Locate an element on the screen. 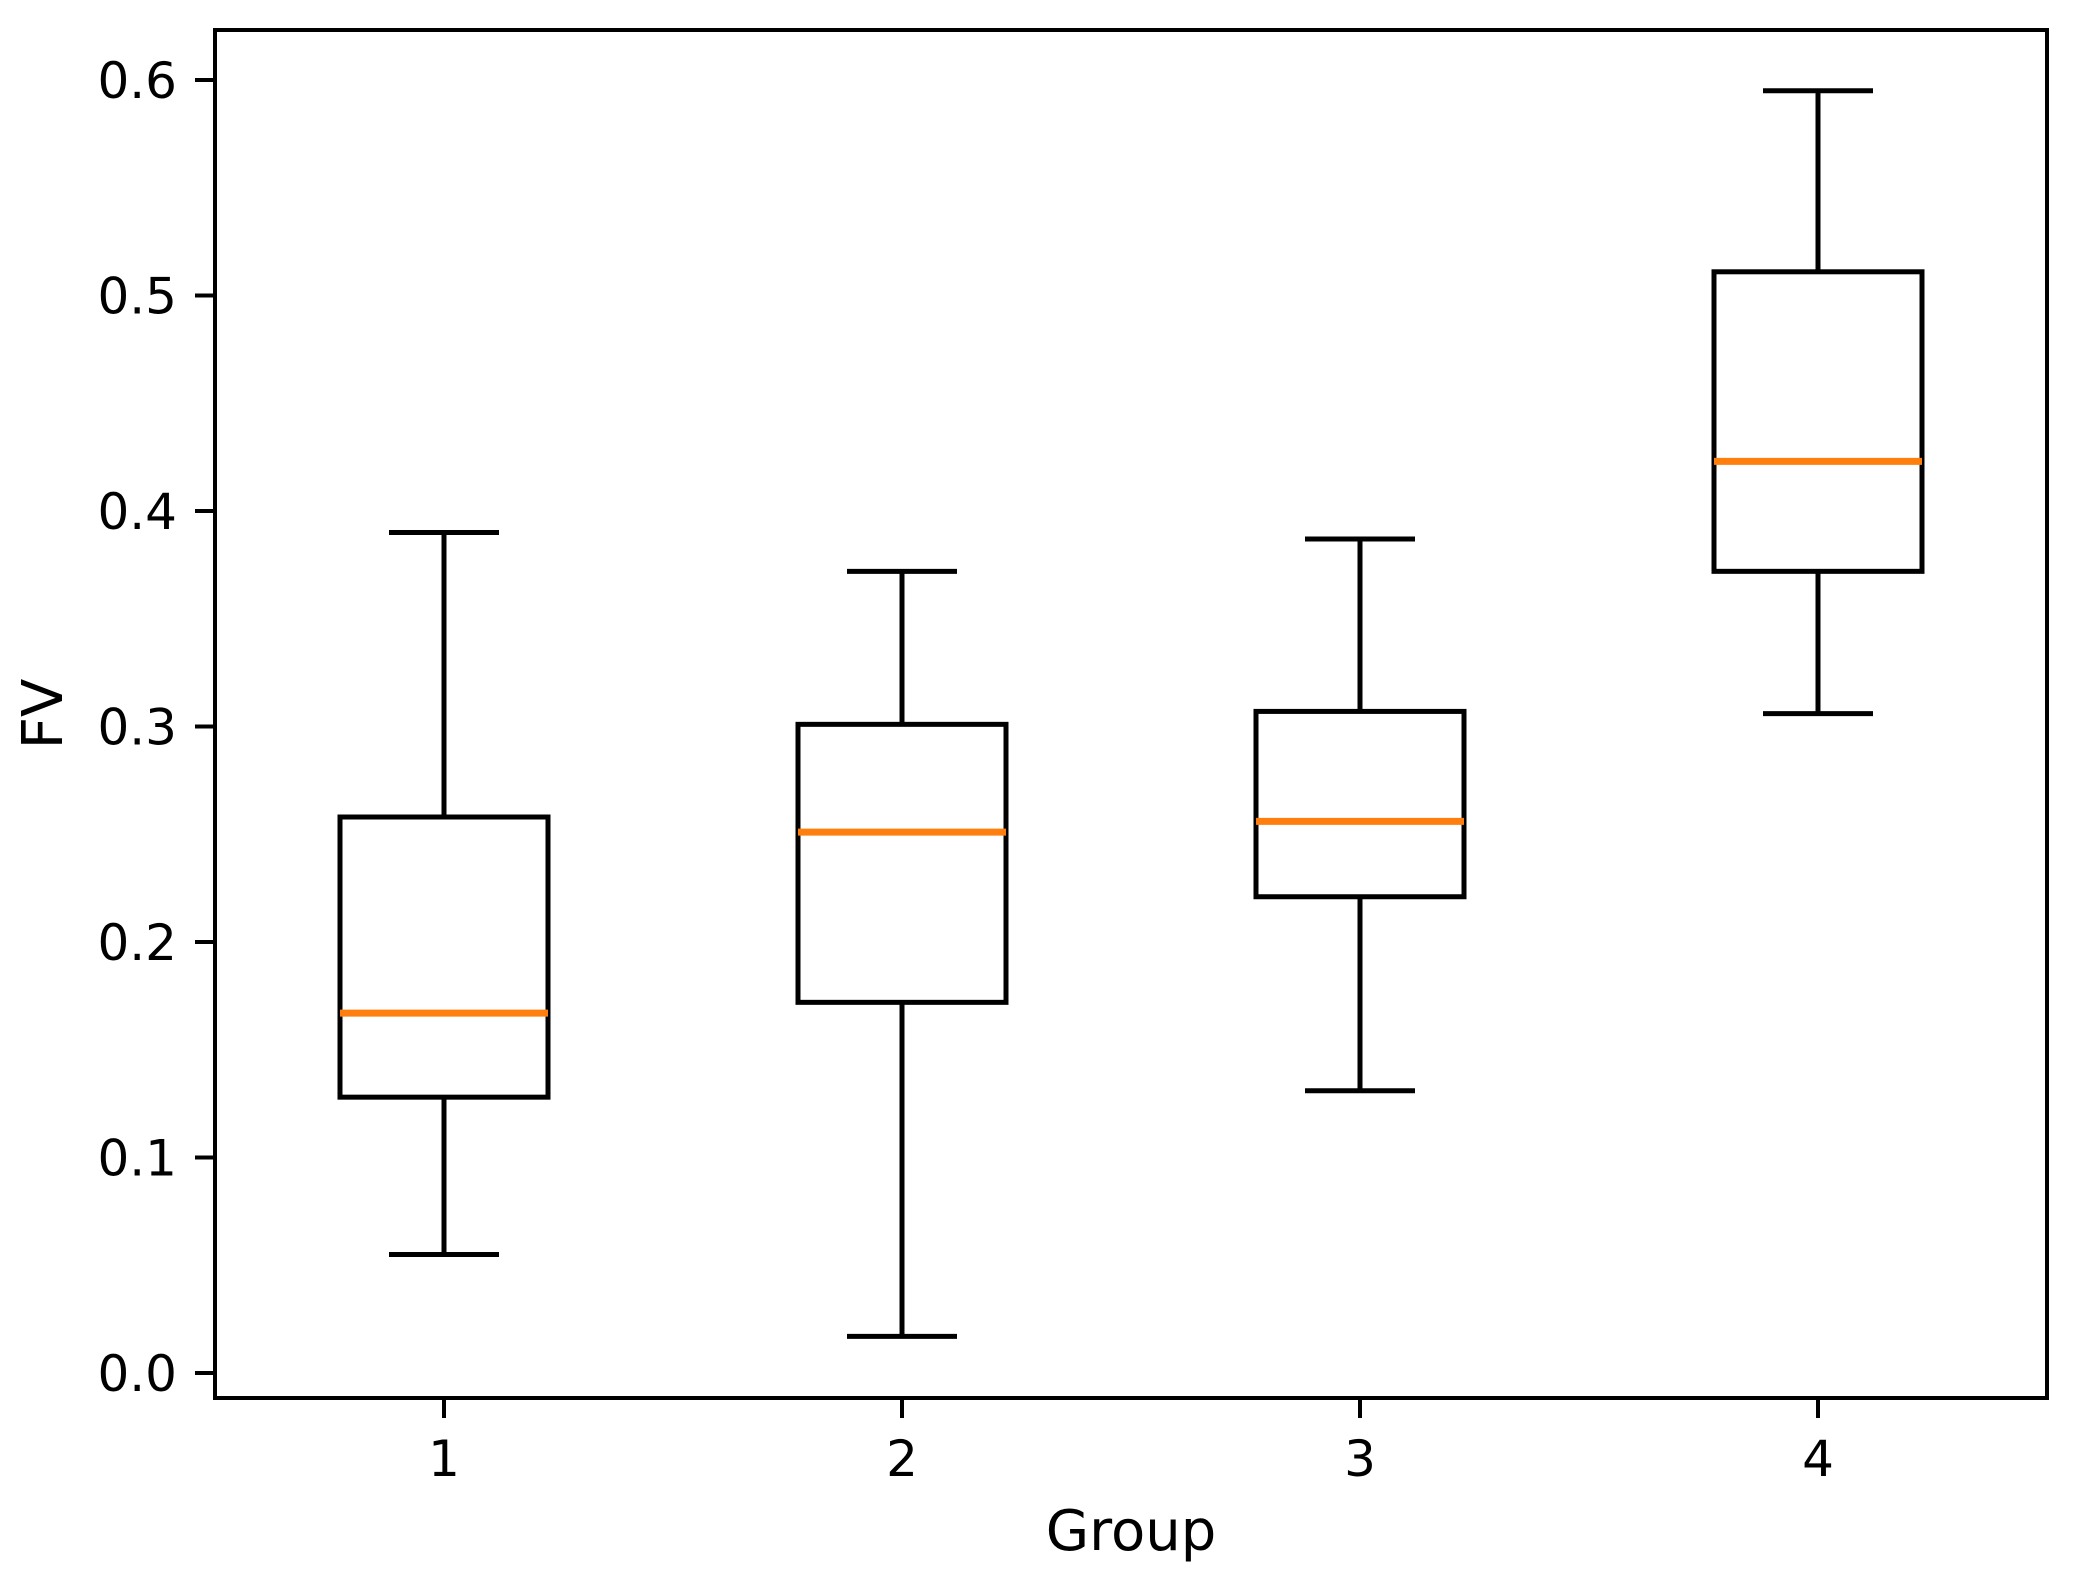 The image size is (2079, 1593). y-axis-label: FV is located at coordinates (43, 714).